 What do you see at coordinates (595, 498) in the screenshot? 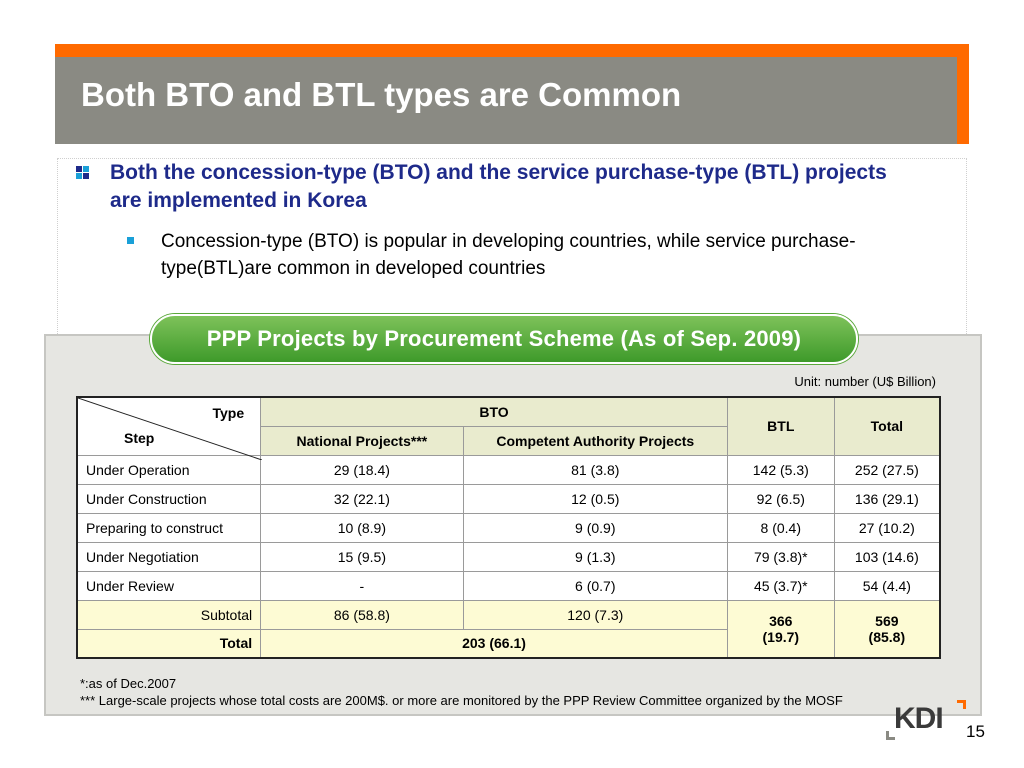
I see `cell-competent: 12 (0.5)` at bounding box center [595, 498].